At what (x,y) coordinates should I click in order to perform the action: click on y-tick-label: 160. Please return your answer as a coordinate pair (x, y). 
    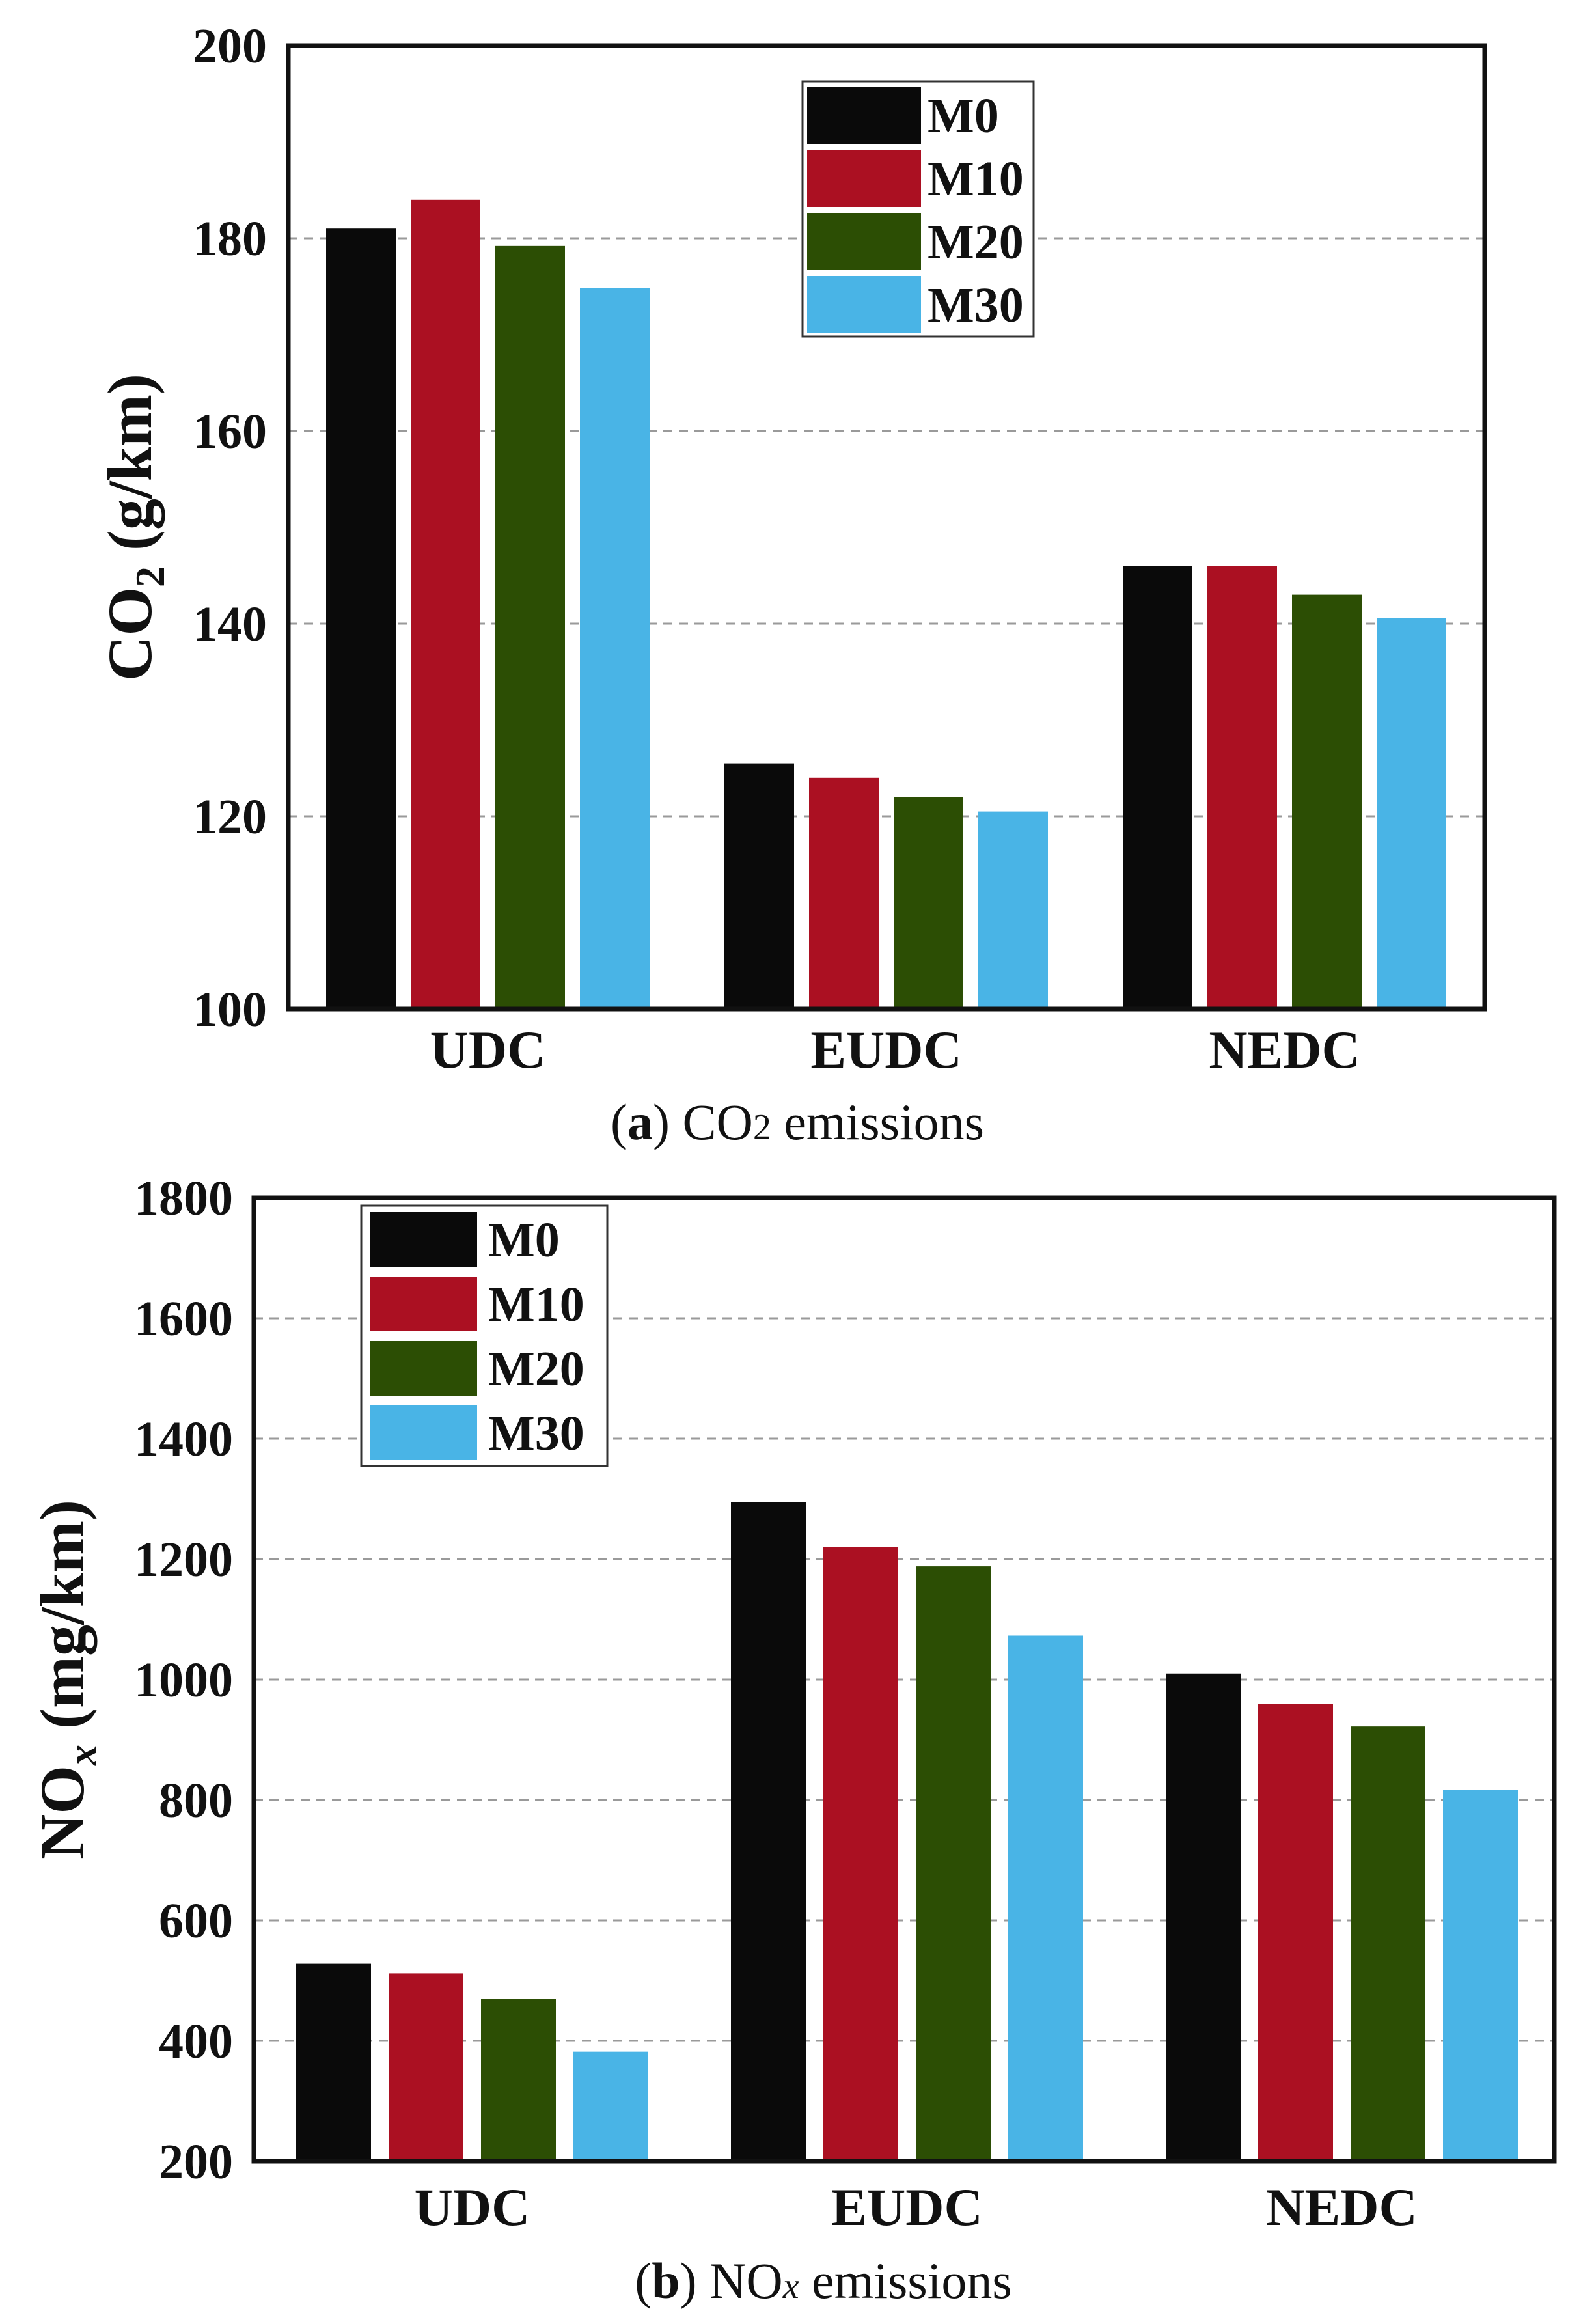
    Looking at the image, I should click on (230, 432).